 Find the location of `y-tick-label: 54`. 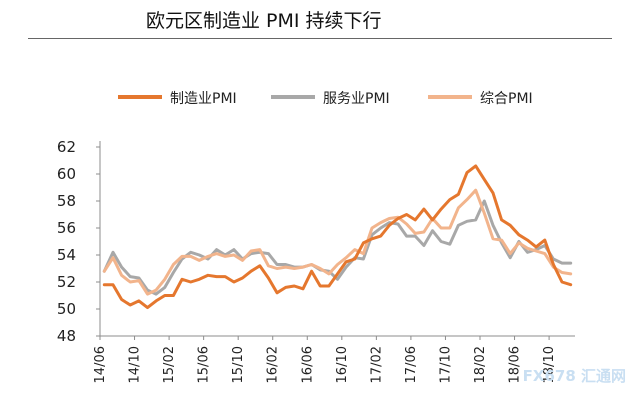

y-tick-label: 54 is located at coordinates (66, 255).